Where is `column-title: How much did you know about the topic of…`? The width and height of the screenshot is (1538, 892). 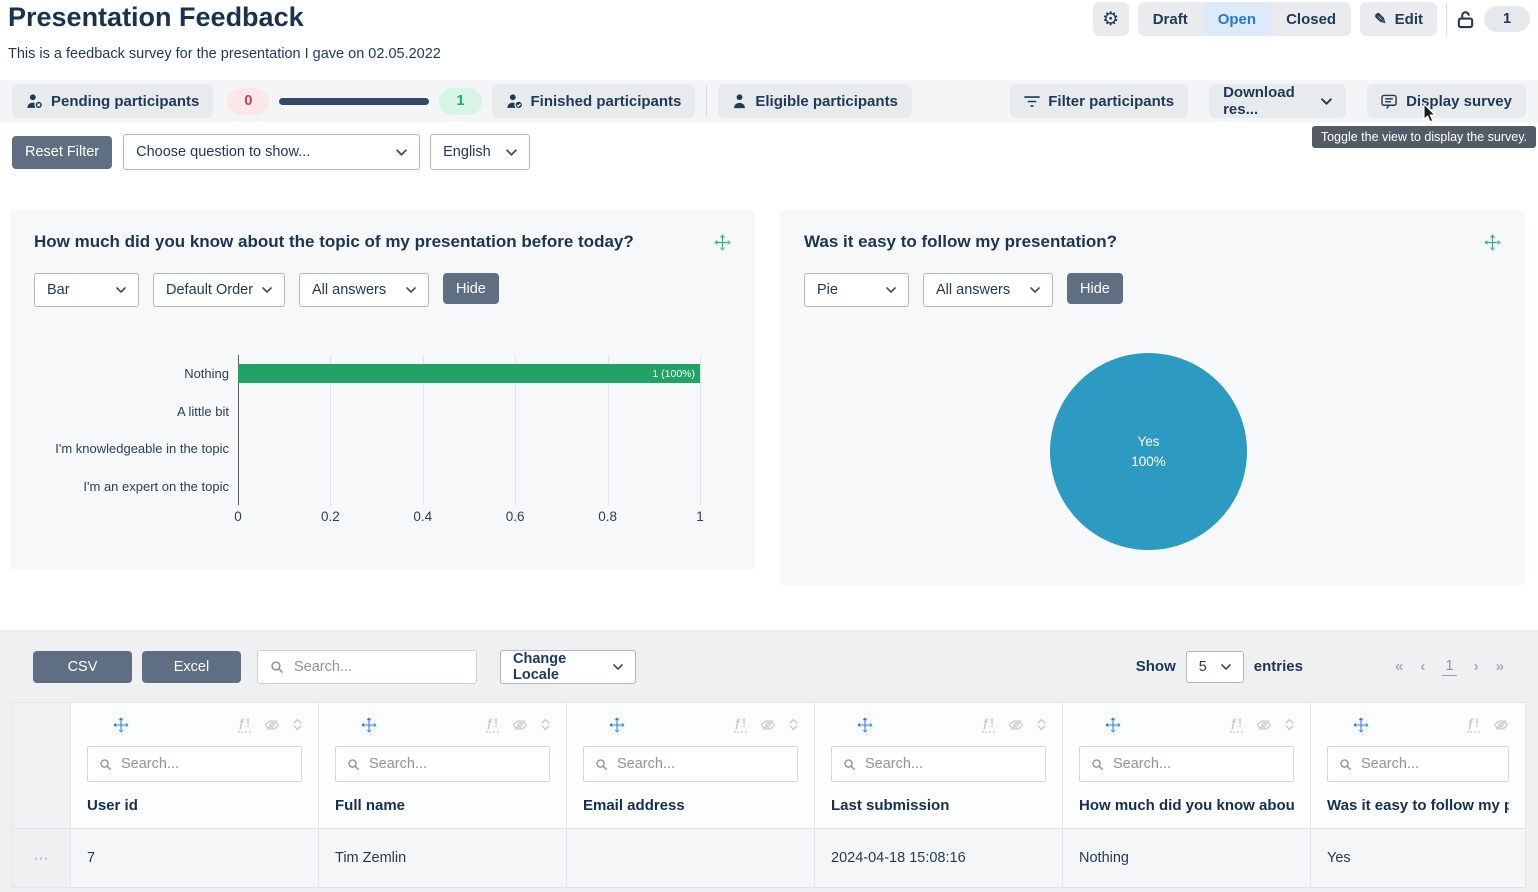
column-title: How much did you know about the topic of… is located at coordinates (1186, 805).